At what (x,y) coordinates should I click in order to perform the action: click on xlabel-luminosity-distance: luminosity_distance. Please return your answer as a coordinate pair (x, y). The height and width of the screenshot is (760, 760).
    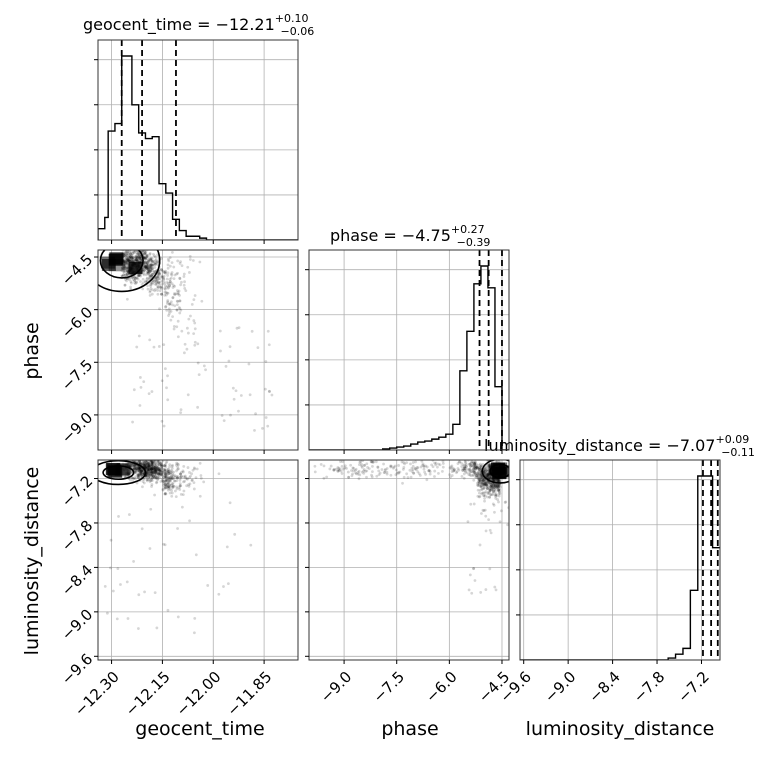
    Looking at the image, I should click on (620, 729).